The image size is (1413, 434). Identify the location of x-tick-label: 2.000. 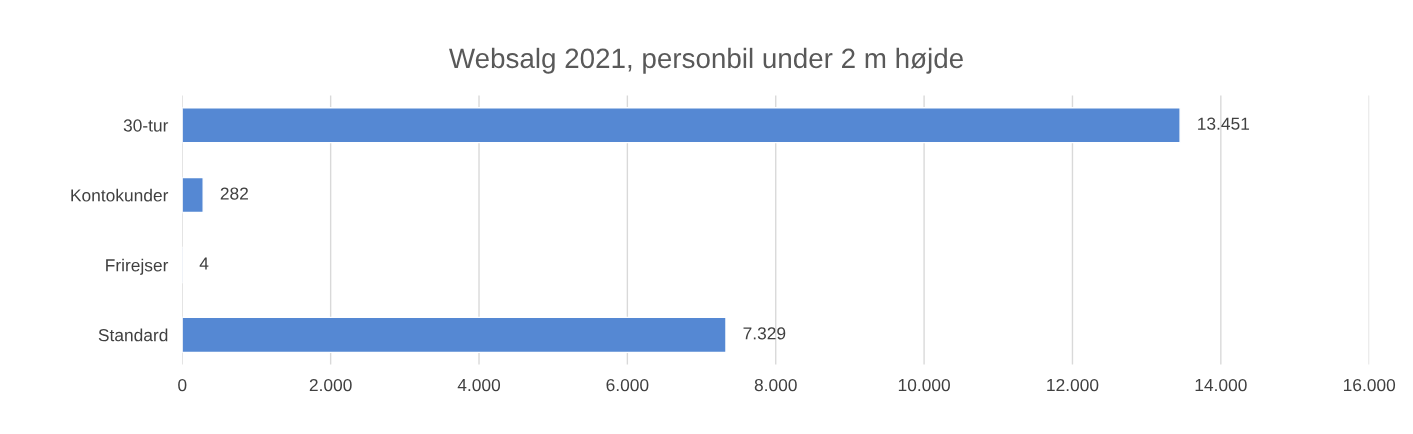
(330, 385).